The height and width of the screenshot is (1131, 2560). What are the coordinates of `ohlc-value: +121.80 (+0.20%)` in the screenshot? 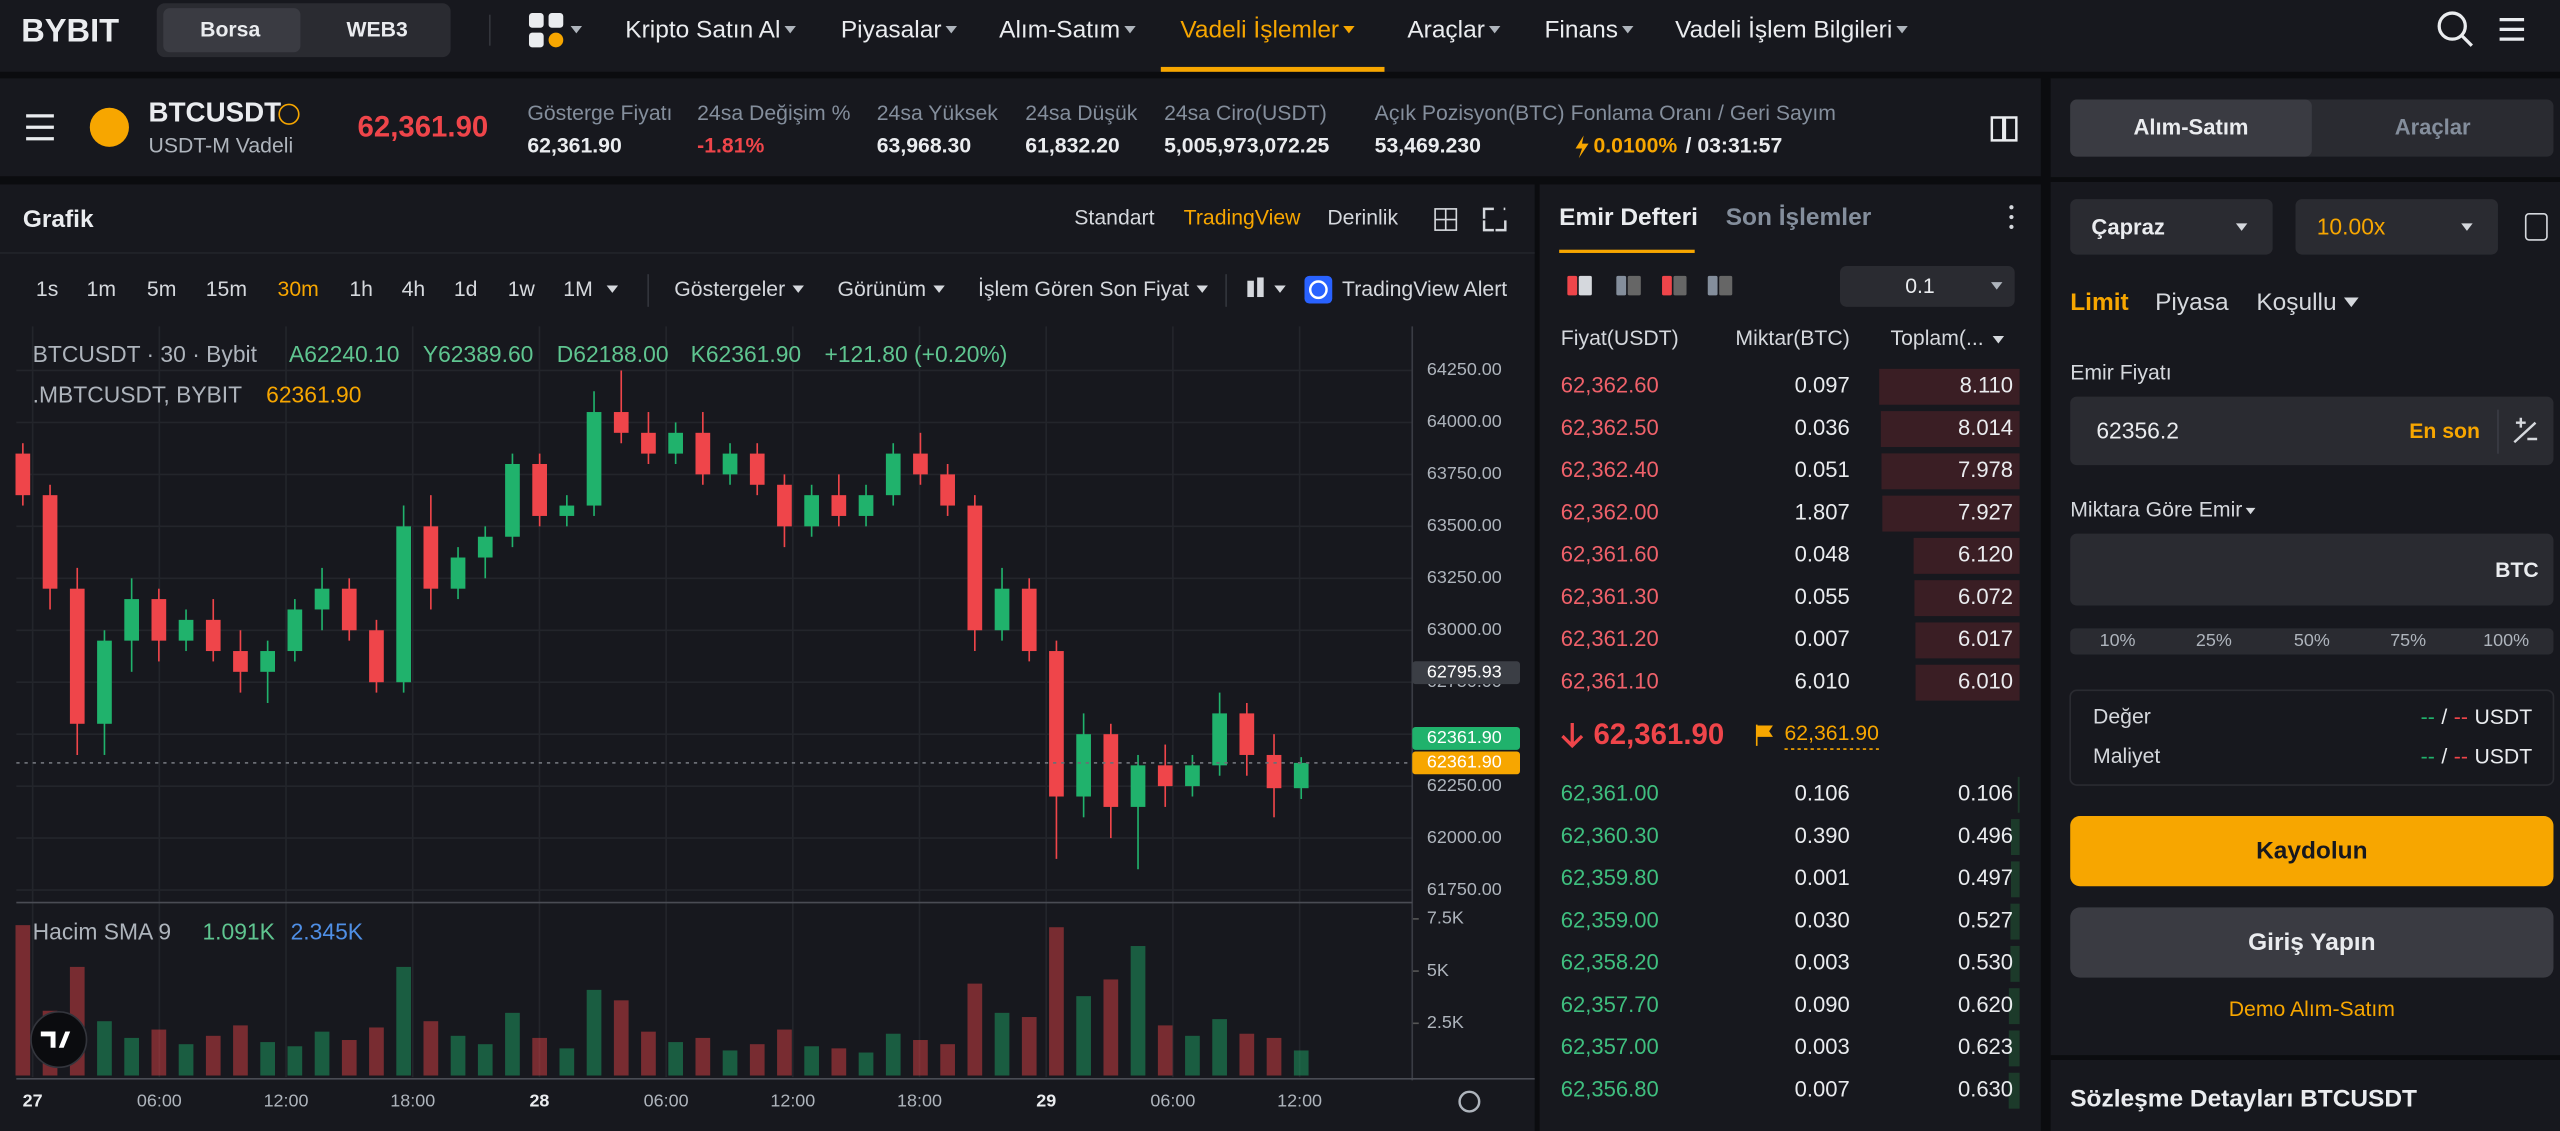 It's located at (915, 354).